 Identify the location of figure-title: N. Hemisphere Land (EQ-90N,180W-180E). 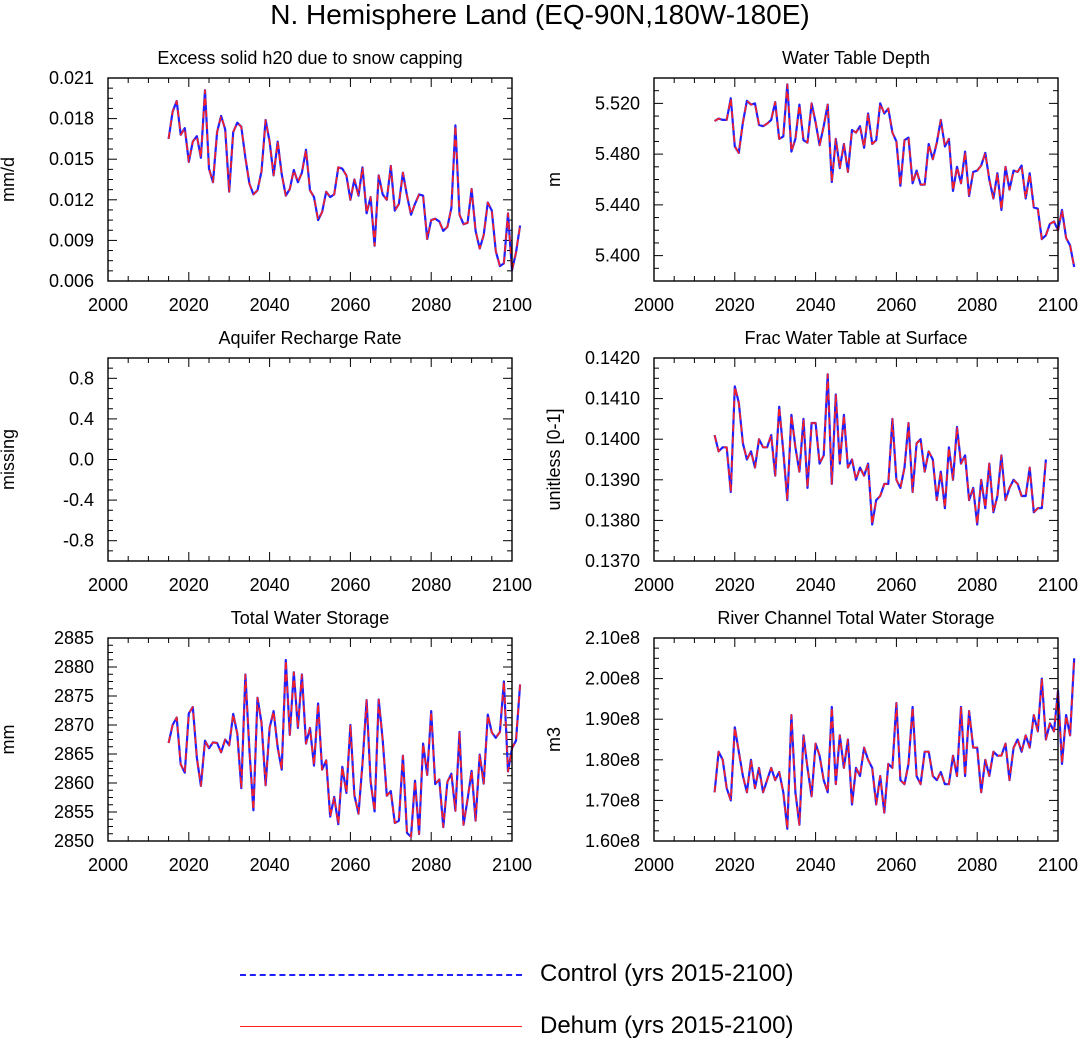
(540, 15).